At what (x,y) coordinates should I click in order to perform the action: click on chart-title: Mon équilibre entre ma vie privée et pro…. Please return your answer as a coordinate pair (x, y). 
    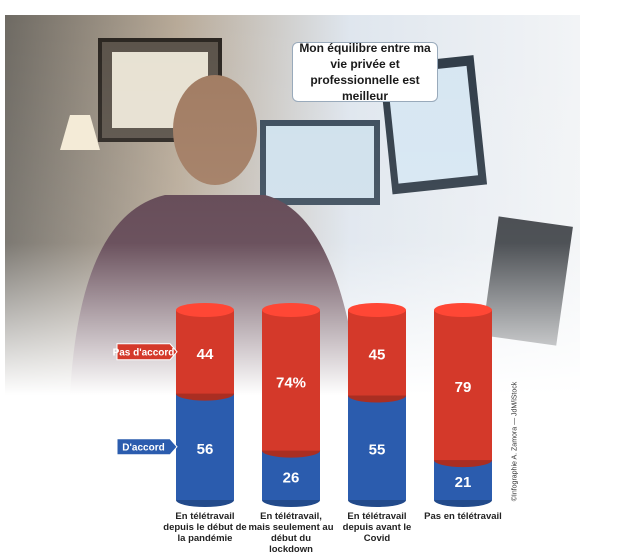
    Looking at the image, I should click on (365, 72).